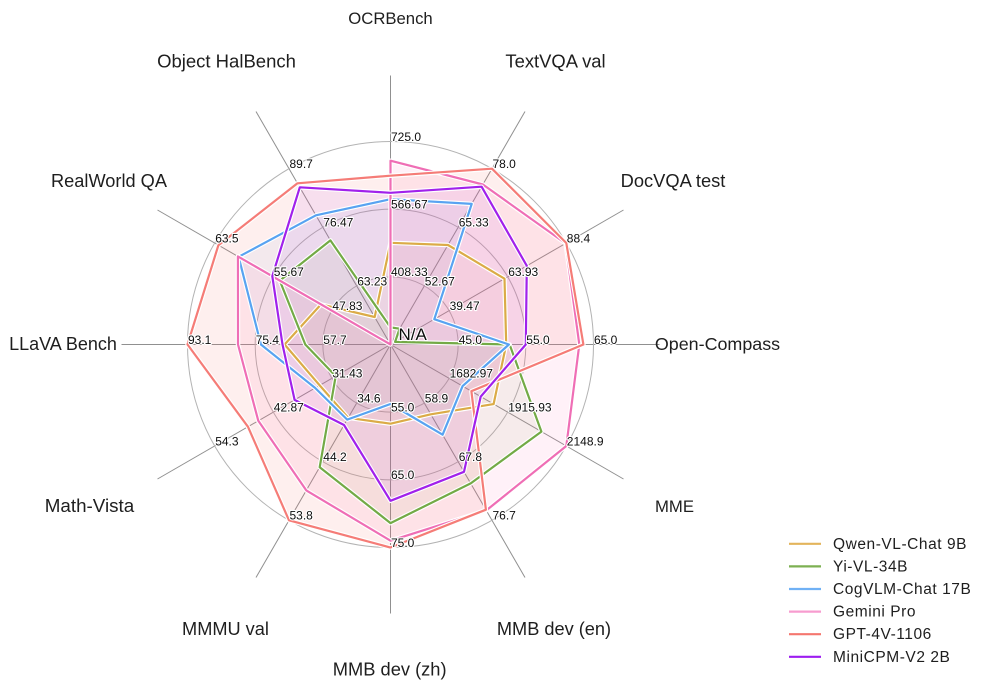 The height and width of the screenshot is (690, 986). What do you see at coordinates (472, 374) in the screenshot?
I see `svg-text: 1682.97` at bounding box center [472, 374].